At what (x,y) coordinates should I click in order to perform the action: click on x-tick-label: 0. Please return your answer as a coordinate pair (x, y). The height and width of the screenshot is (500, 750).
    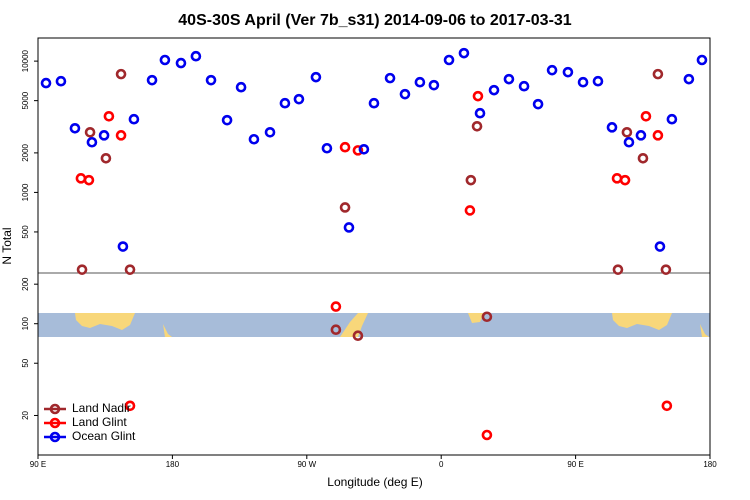
    Looking at the image, I should click on (441, 464).